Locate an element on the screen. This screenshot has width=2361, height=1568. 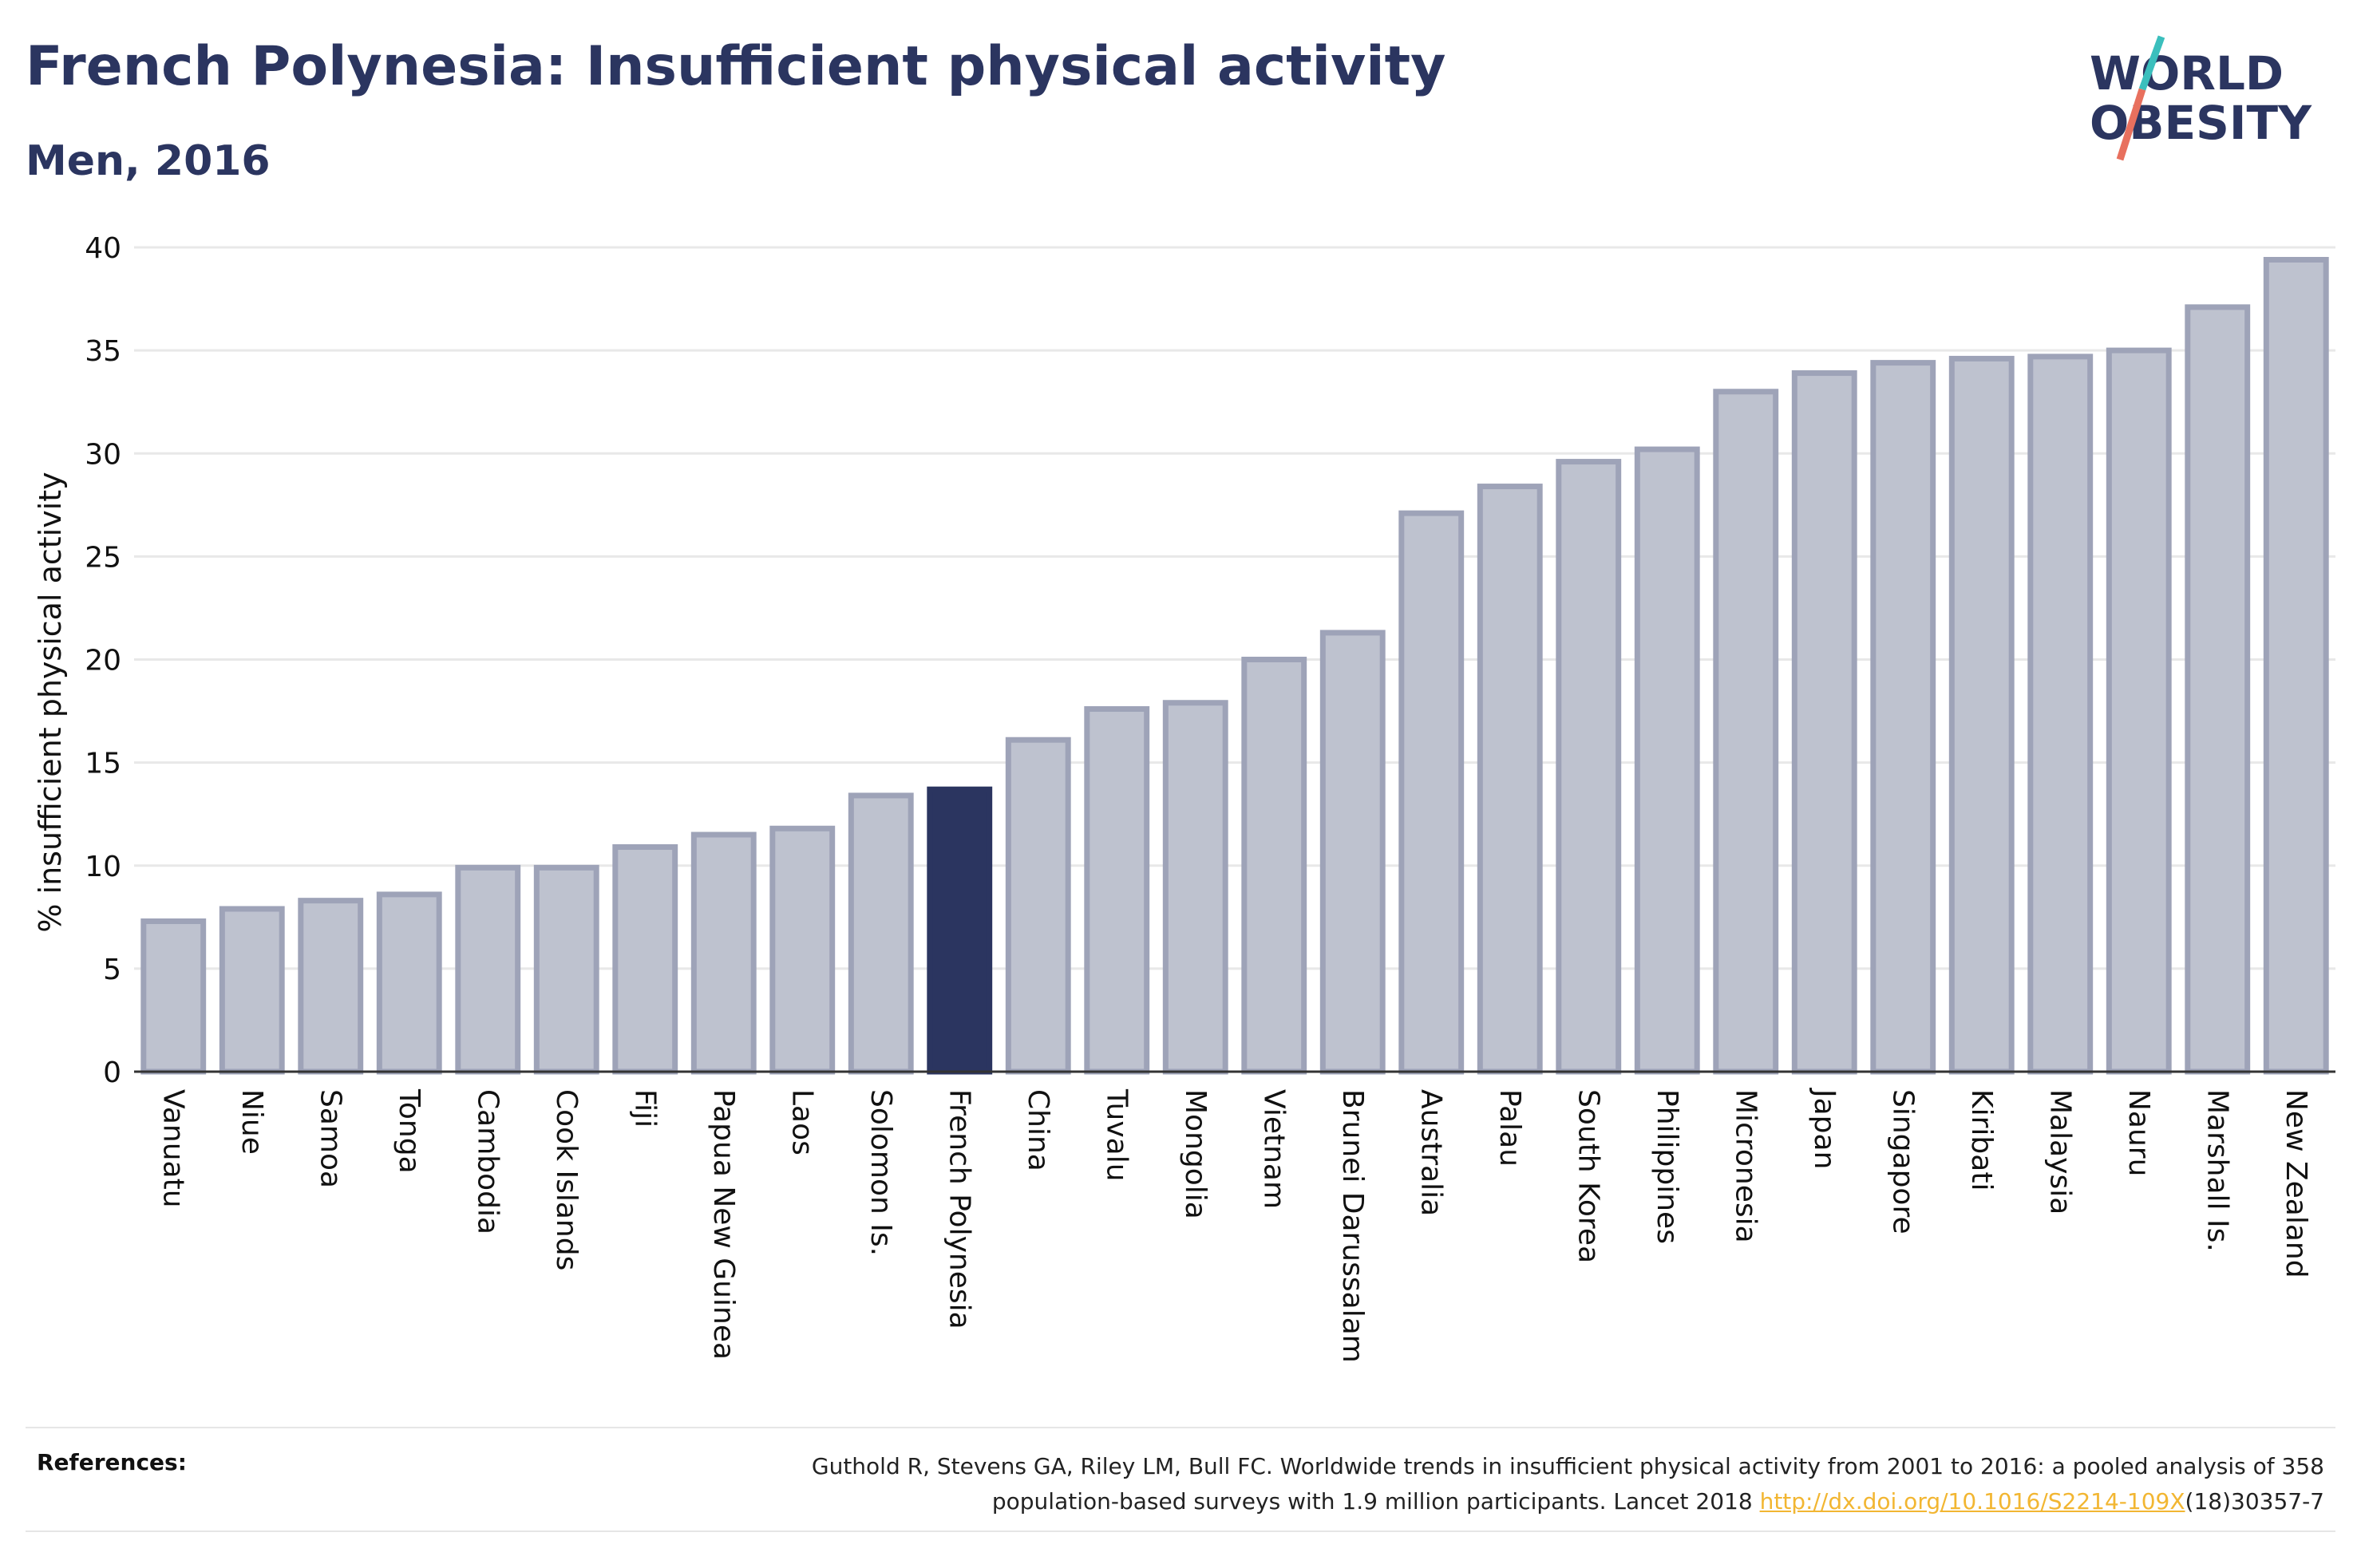
logo-slash-top is located at coordinates (2151, 63).